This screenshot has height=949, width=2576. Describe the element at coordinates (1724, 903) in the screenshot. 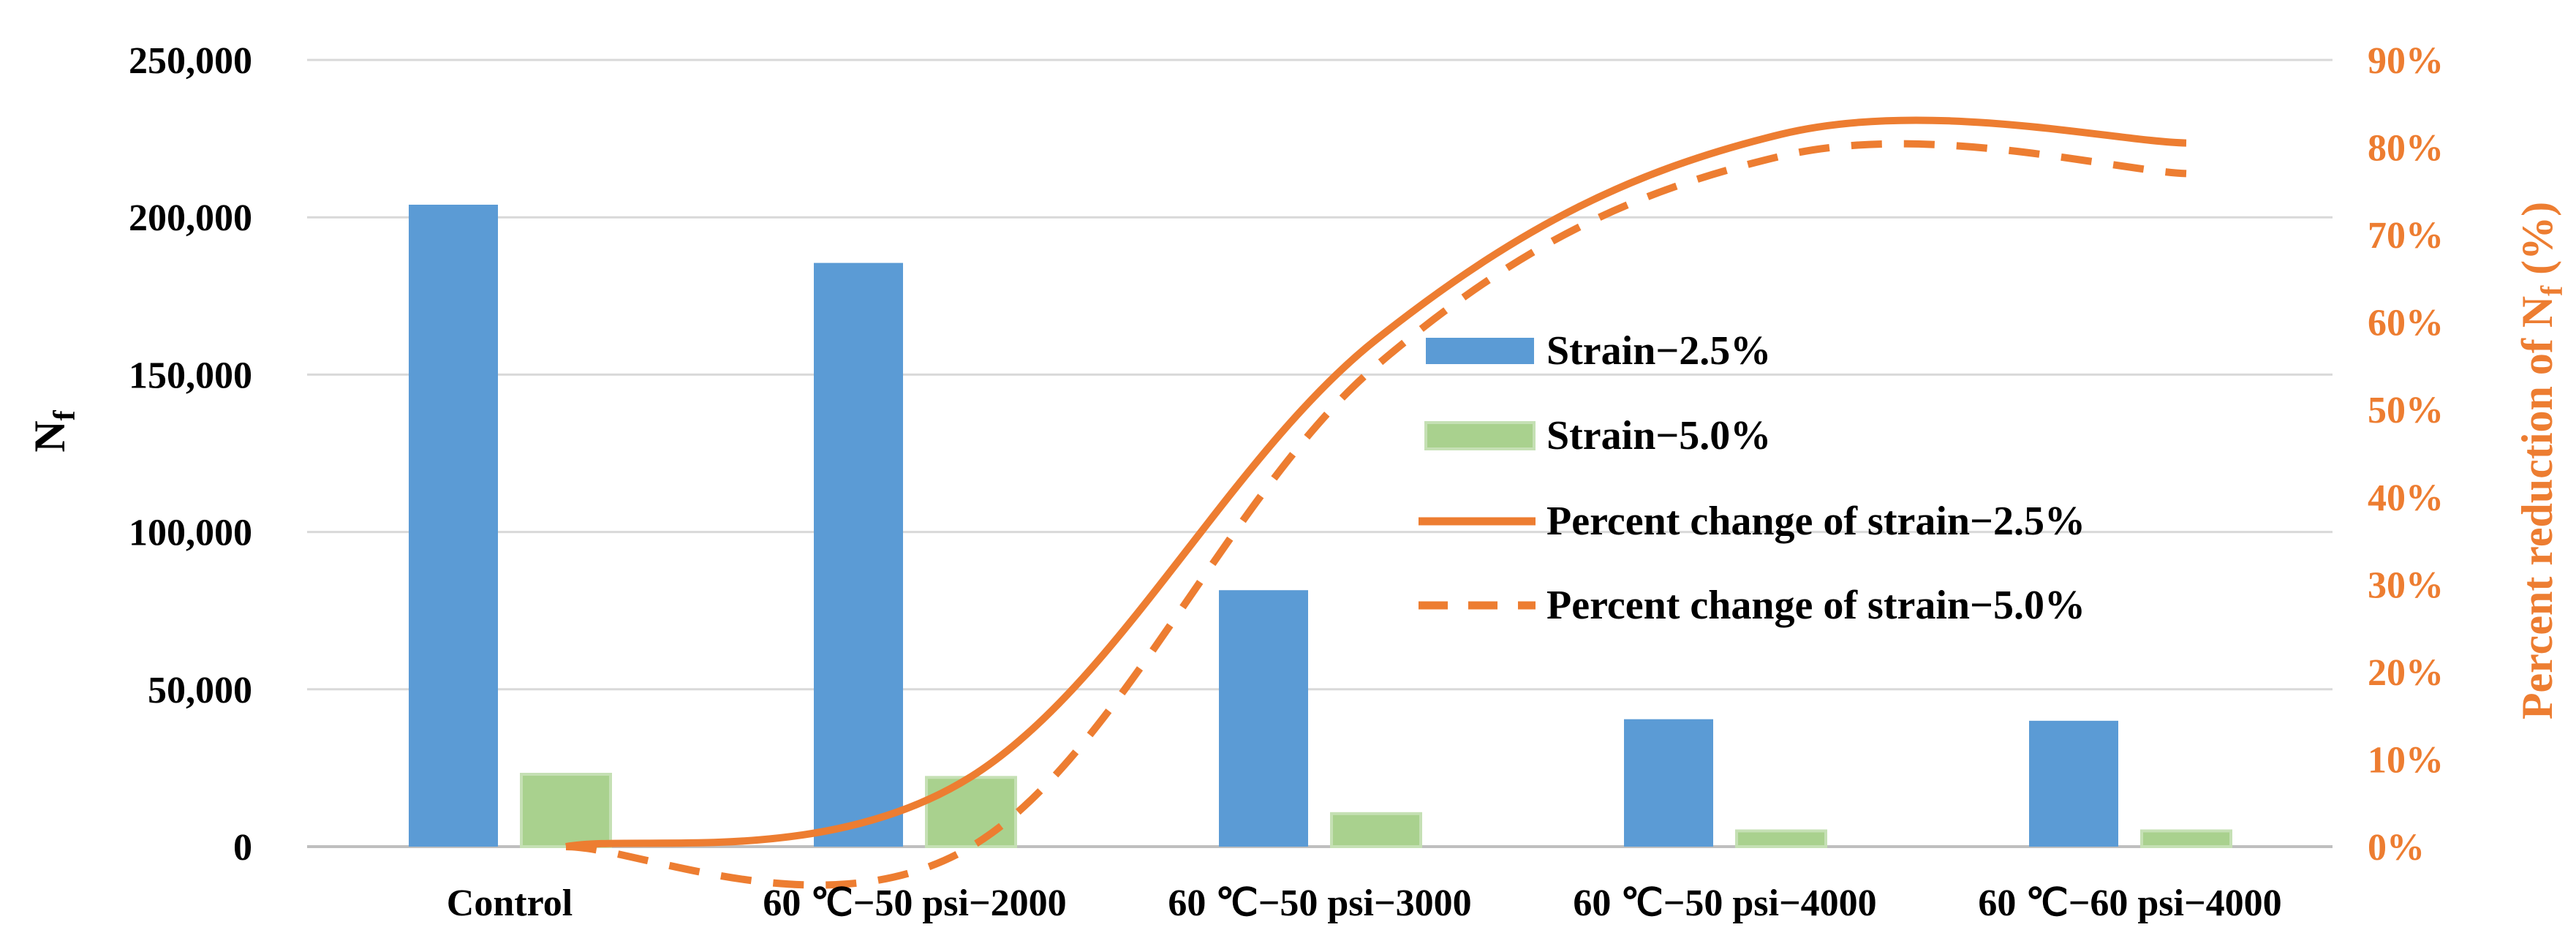

I see `x-tick-label: 60 ℃−50 psi−4000` at that location.